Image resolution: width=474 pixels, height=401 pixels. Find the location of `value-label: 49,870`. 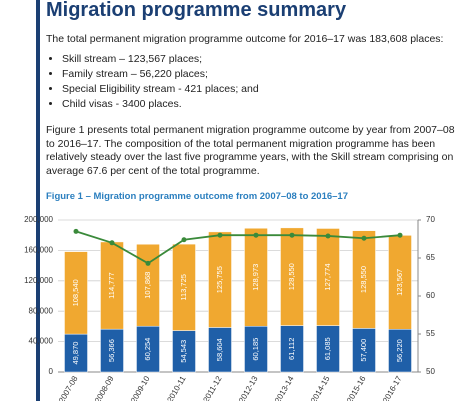

value-label: 49,870 is located at coordinates (75, 353).